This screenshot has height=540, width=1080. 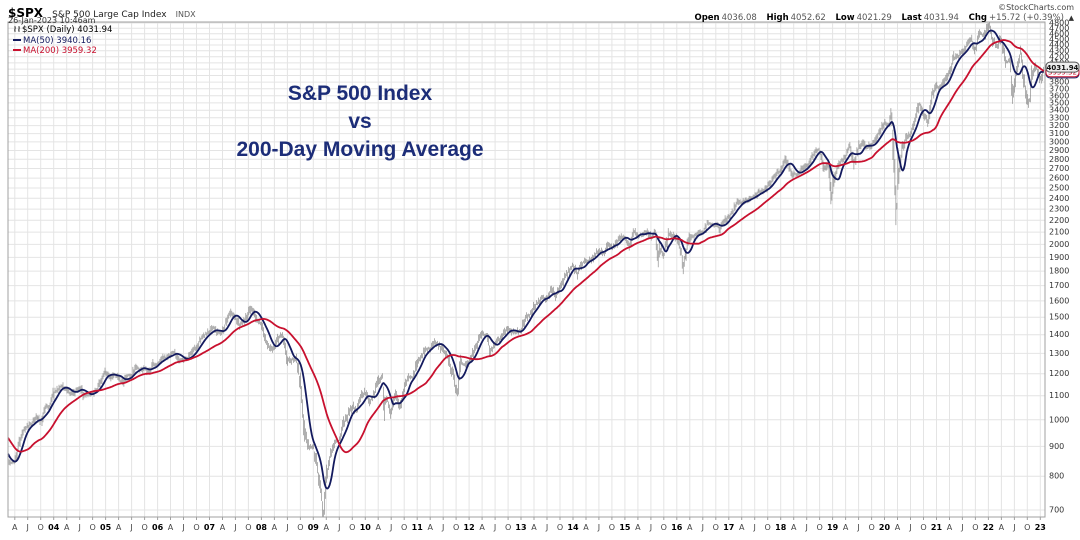 I want to click on y-tick-label: 3000, so click(x=1059, y=141).